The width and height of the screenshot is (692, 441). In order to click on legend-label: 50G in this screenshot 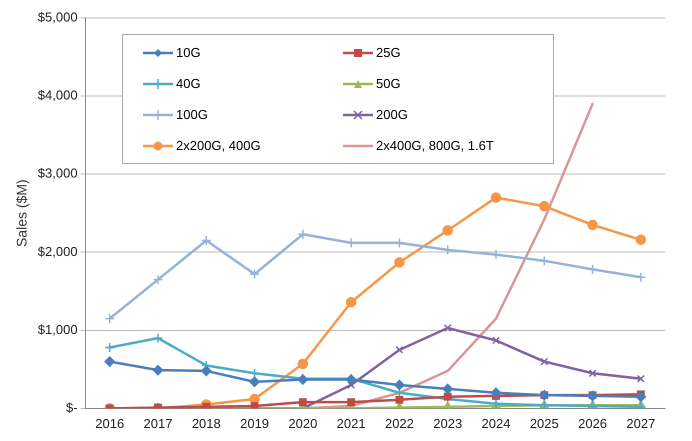, I will do `click(388, 83)`.